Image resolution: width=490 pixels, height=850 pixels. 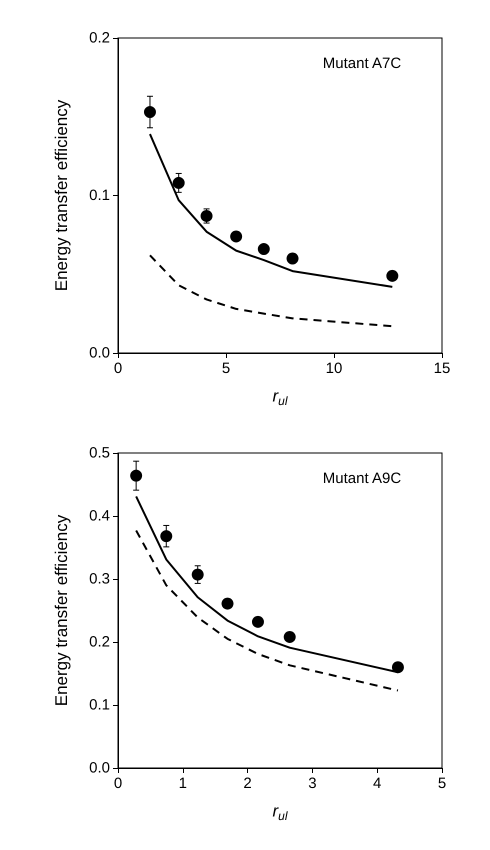 What do you see at coordinates (362, 478) in the screenshot?
I see `annotation: Mutant A9C` at bounding box center [362, 478].